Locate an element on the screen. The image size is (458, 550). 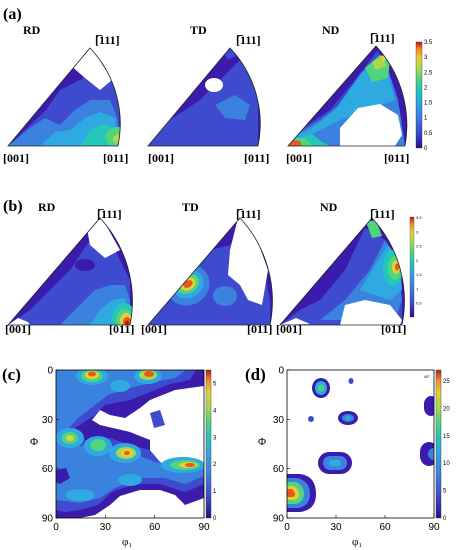
panel-a-td-left-pole: [001] is located at coordinates (161, 158).